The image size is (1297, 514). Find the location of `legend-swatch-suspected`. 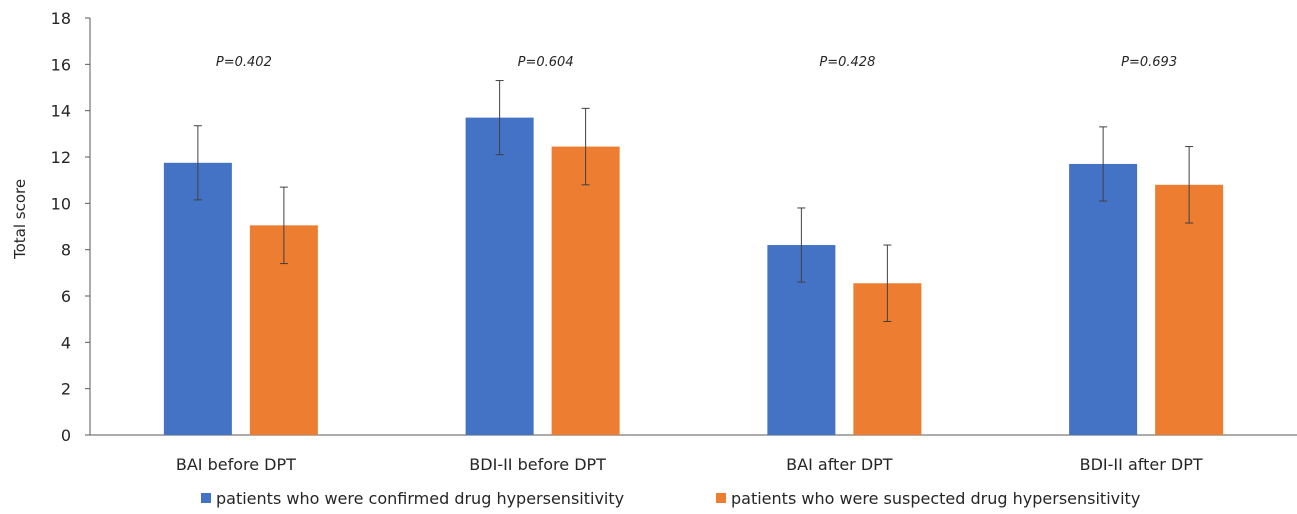

legend-swatch-suspected is located at coordinates (721, 498).